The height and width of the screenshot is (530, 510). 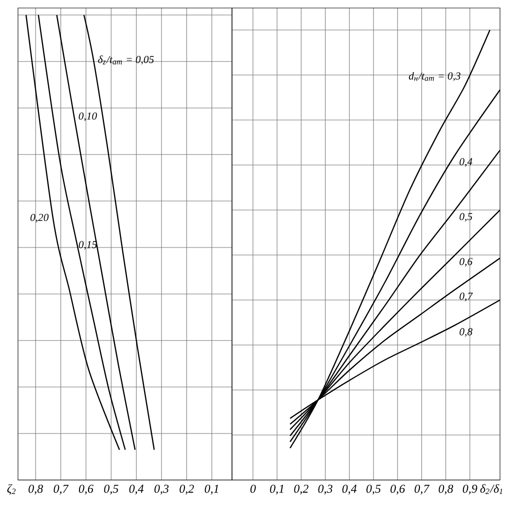 What do you see at coordinates (434, 77) in the screenshot?
I see `series-label: d$_{н}$/t$_{ат}$ = 0,3` at bounding box center [434, 77].